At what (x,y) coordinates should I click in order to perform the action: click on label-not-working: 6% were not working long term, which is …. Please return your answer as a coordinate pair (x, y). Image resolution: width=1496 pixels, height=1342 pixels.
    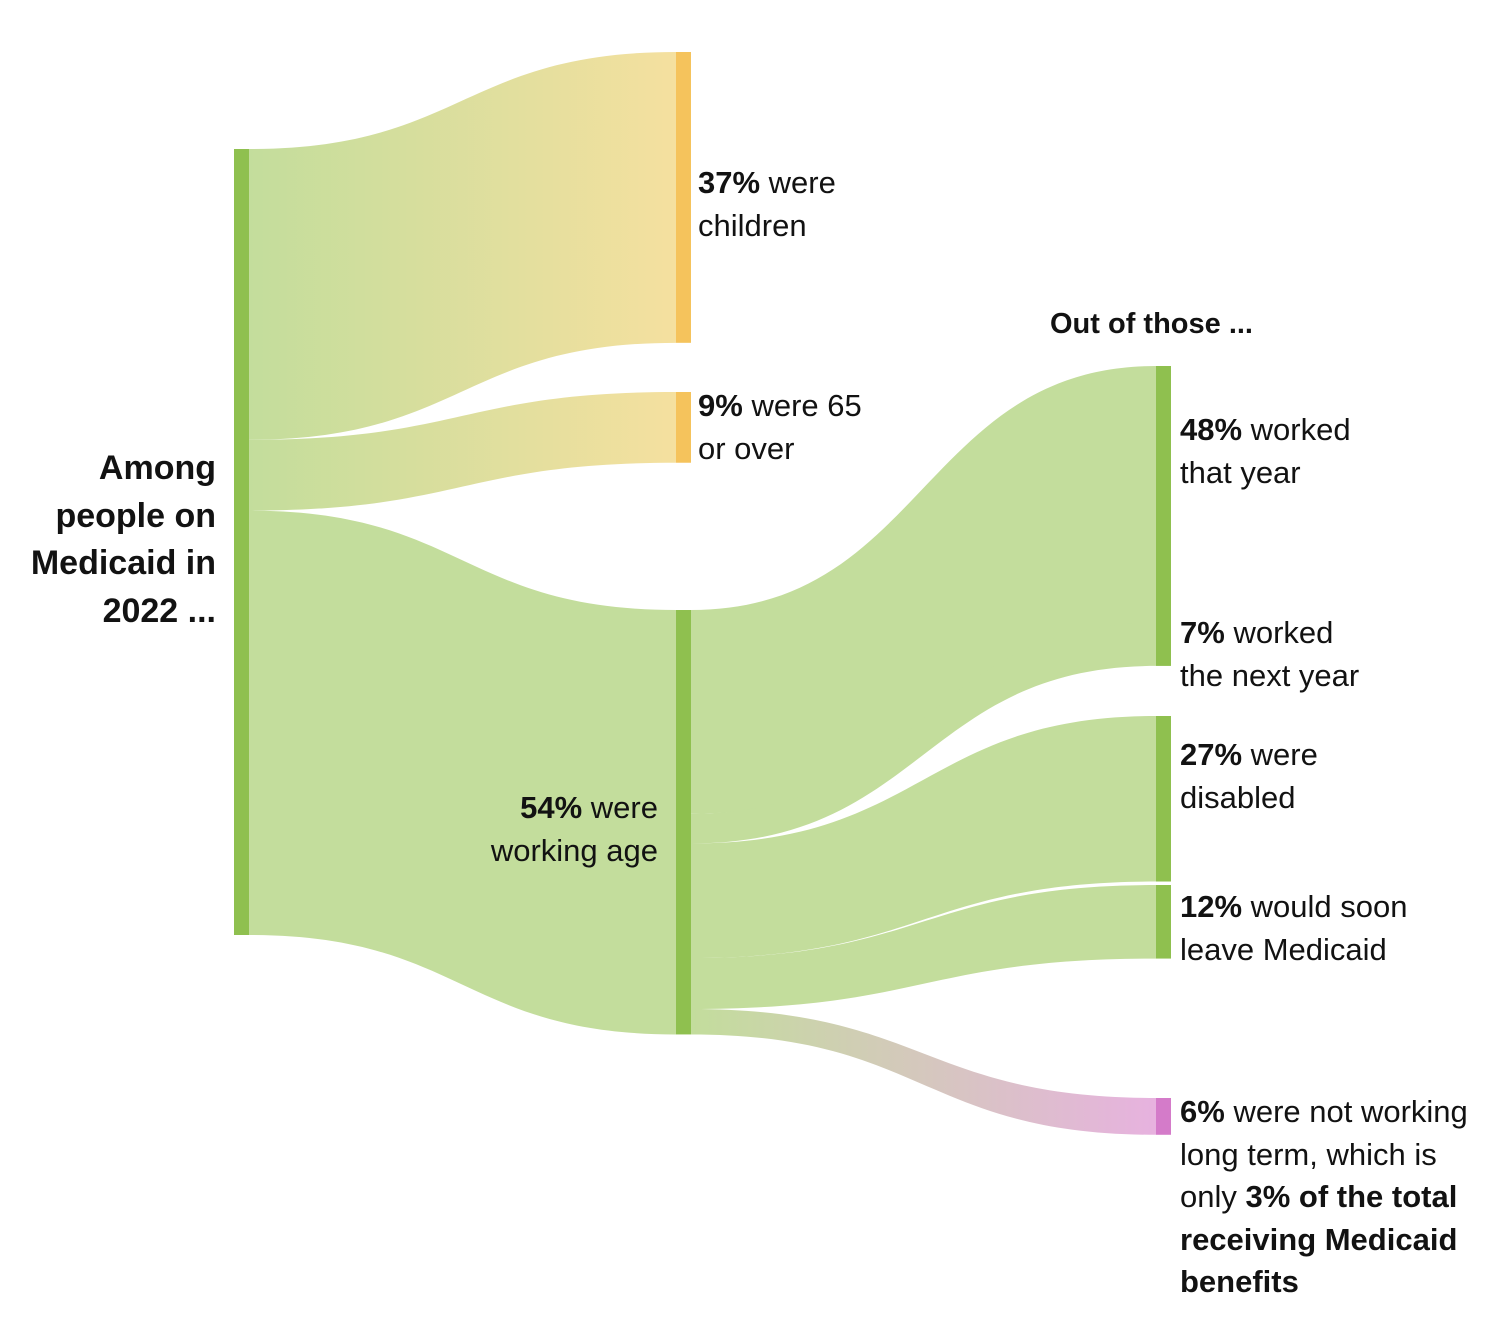
    Looking at the image, I should click on (1325, 1197).